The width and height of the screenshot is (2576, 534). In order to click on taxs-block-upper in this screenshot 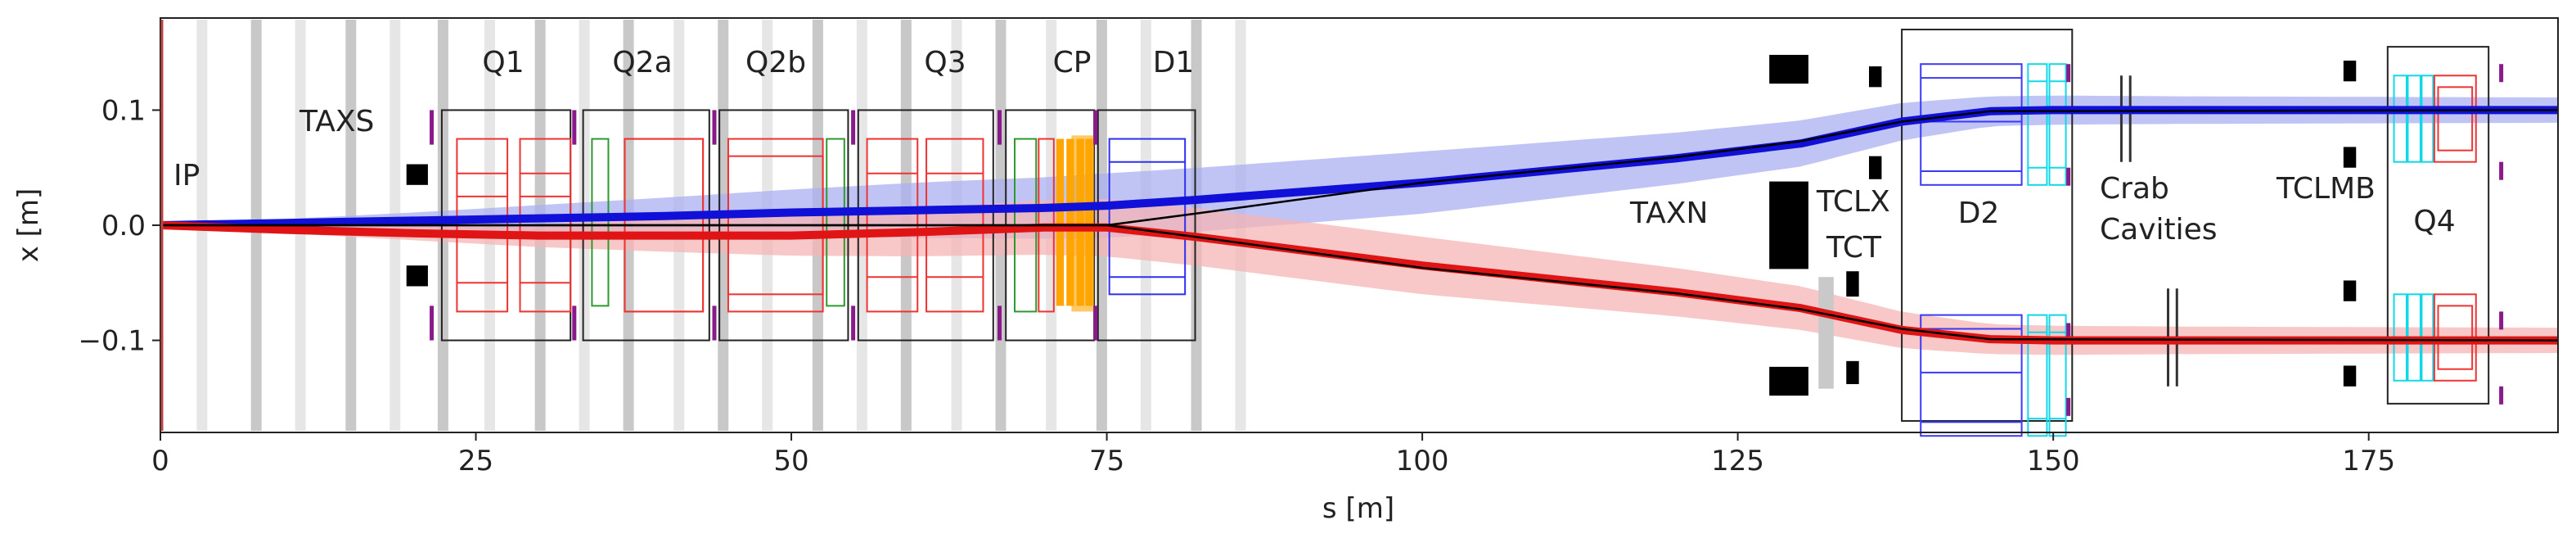, I will do `click(417, 175)`.